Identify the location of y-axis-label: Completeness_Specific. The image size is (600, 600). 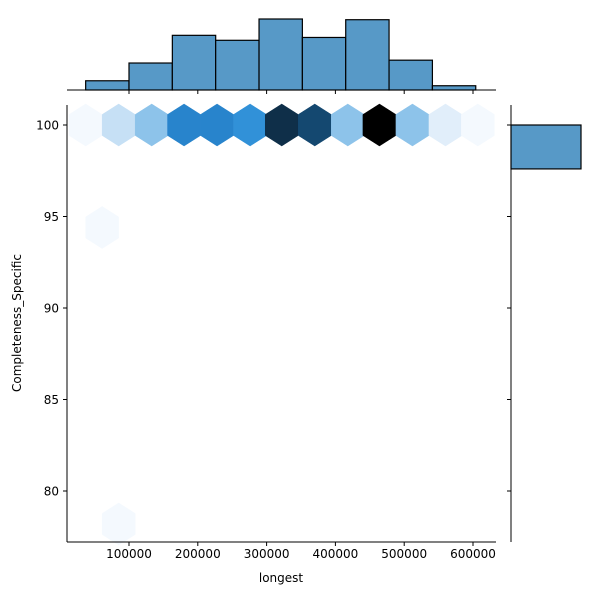
(17, 323).